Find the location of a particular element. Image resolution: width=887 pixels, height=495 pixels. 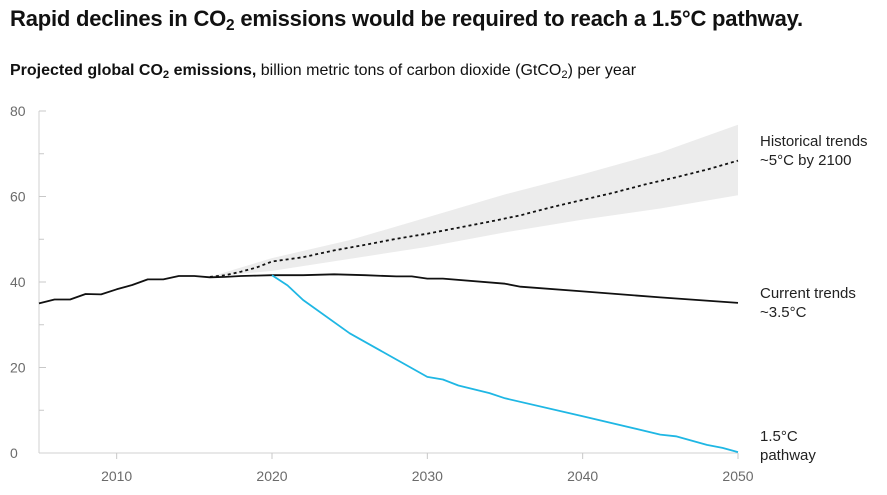

x-tick-label: 2020 is located at coordinates (271, 476).